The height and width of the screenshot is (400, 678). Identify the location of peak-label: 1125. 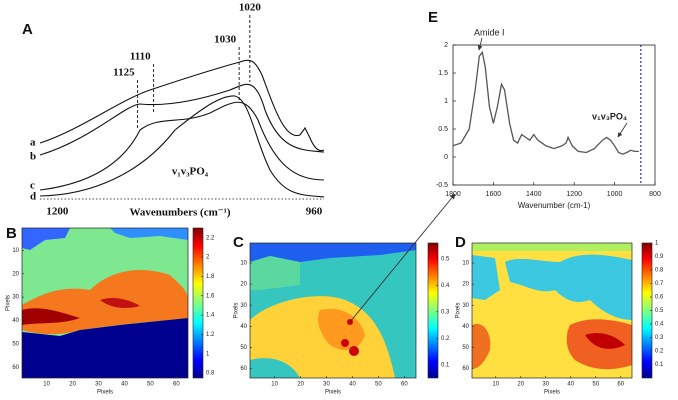
(124, 73).